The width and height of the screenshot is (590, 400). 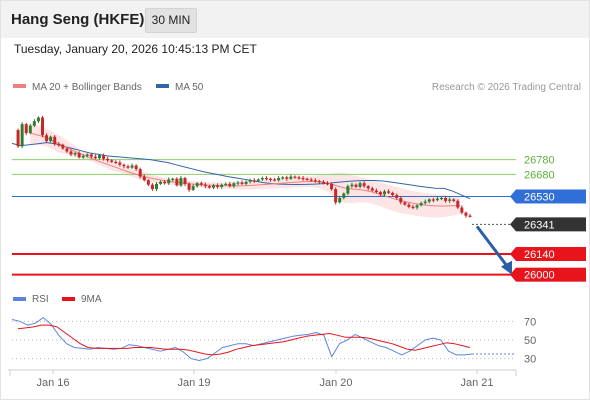 I want to click on legend-swatch-bollinger, so click(x=19, y=86).